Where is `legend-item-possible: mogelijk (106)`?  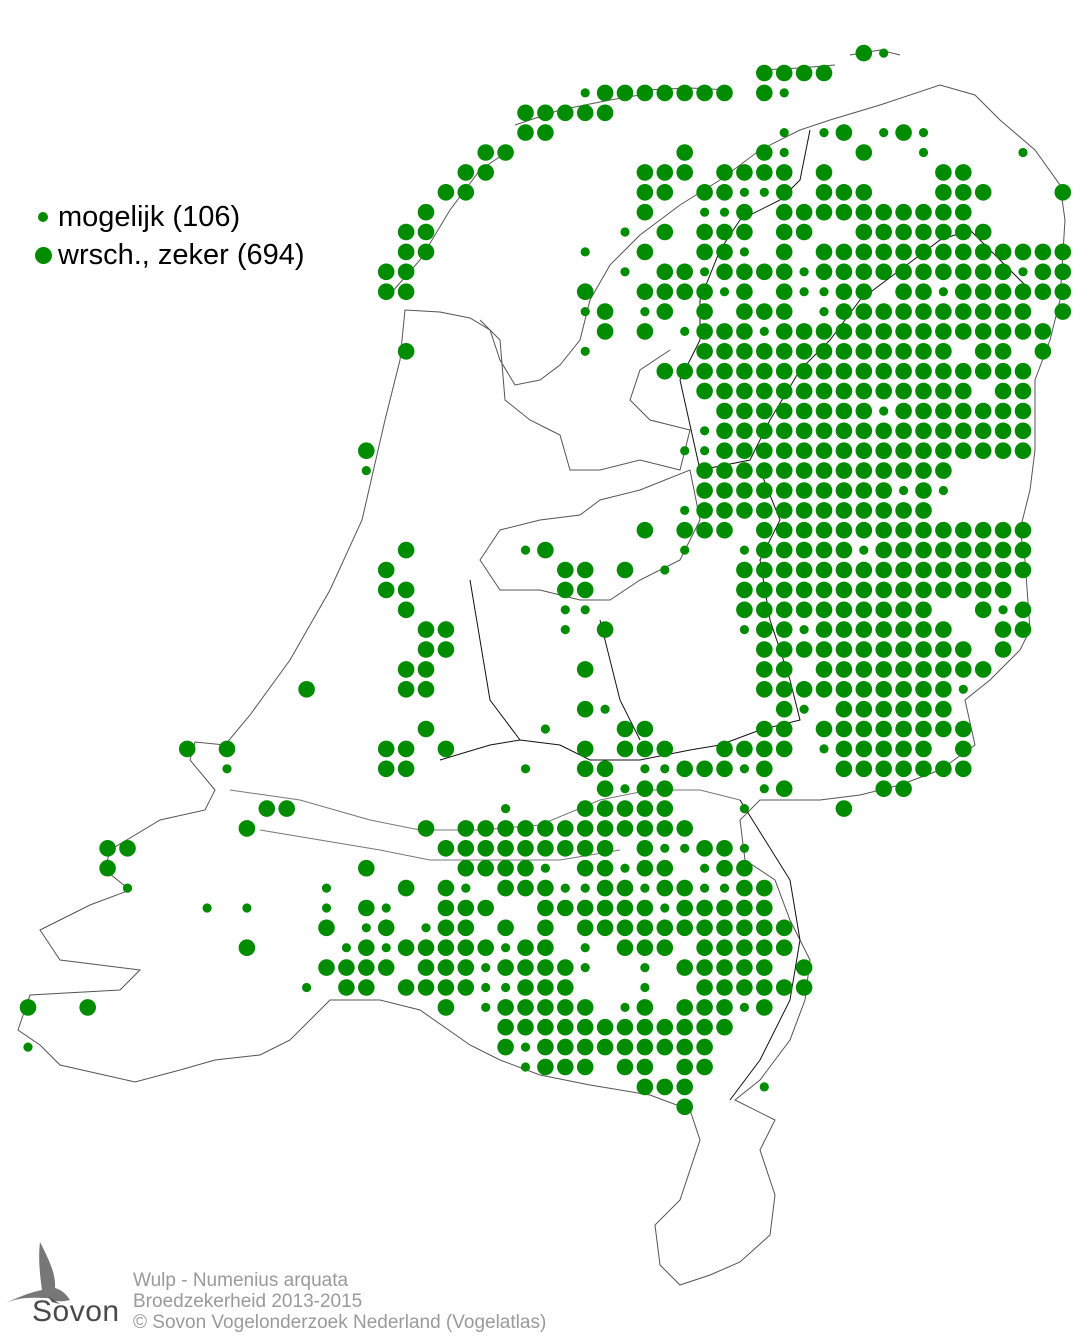
legend-item-possible: mogelijk (106) is located at coordinates (166, 217).